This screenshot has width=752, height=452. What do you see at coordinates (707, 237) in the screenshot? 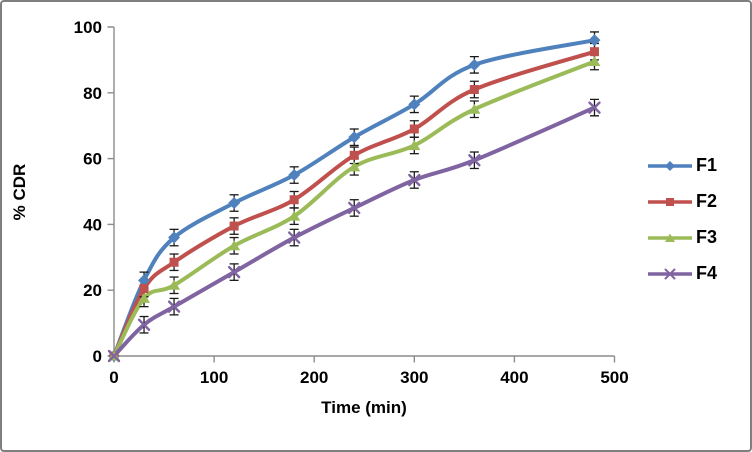
I see `legend-label-f3: F3` at bounding box center [707, 237].